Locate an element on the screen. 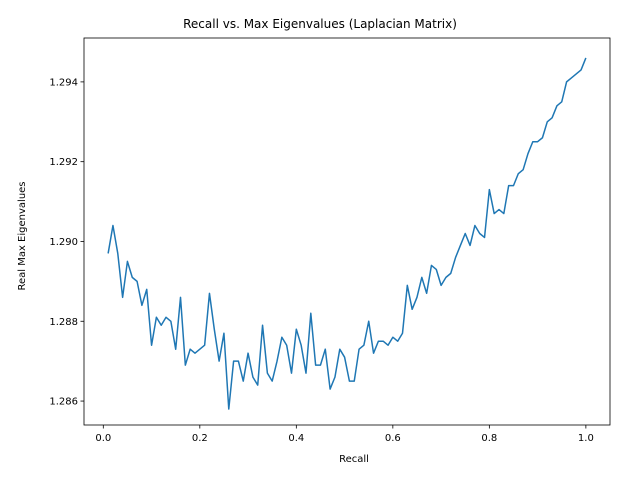  y-tick-label: 1.288 is located at coordinates (63, 322).